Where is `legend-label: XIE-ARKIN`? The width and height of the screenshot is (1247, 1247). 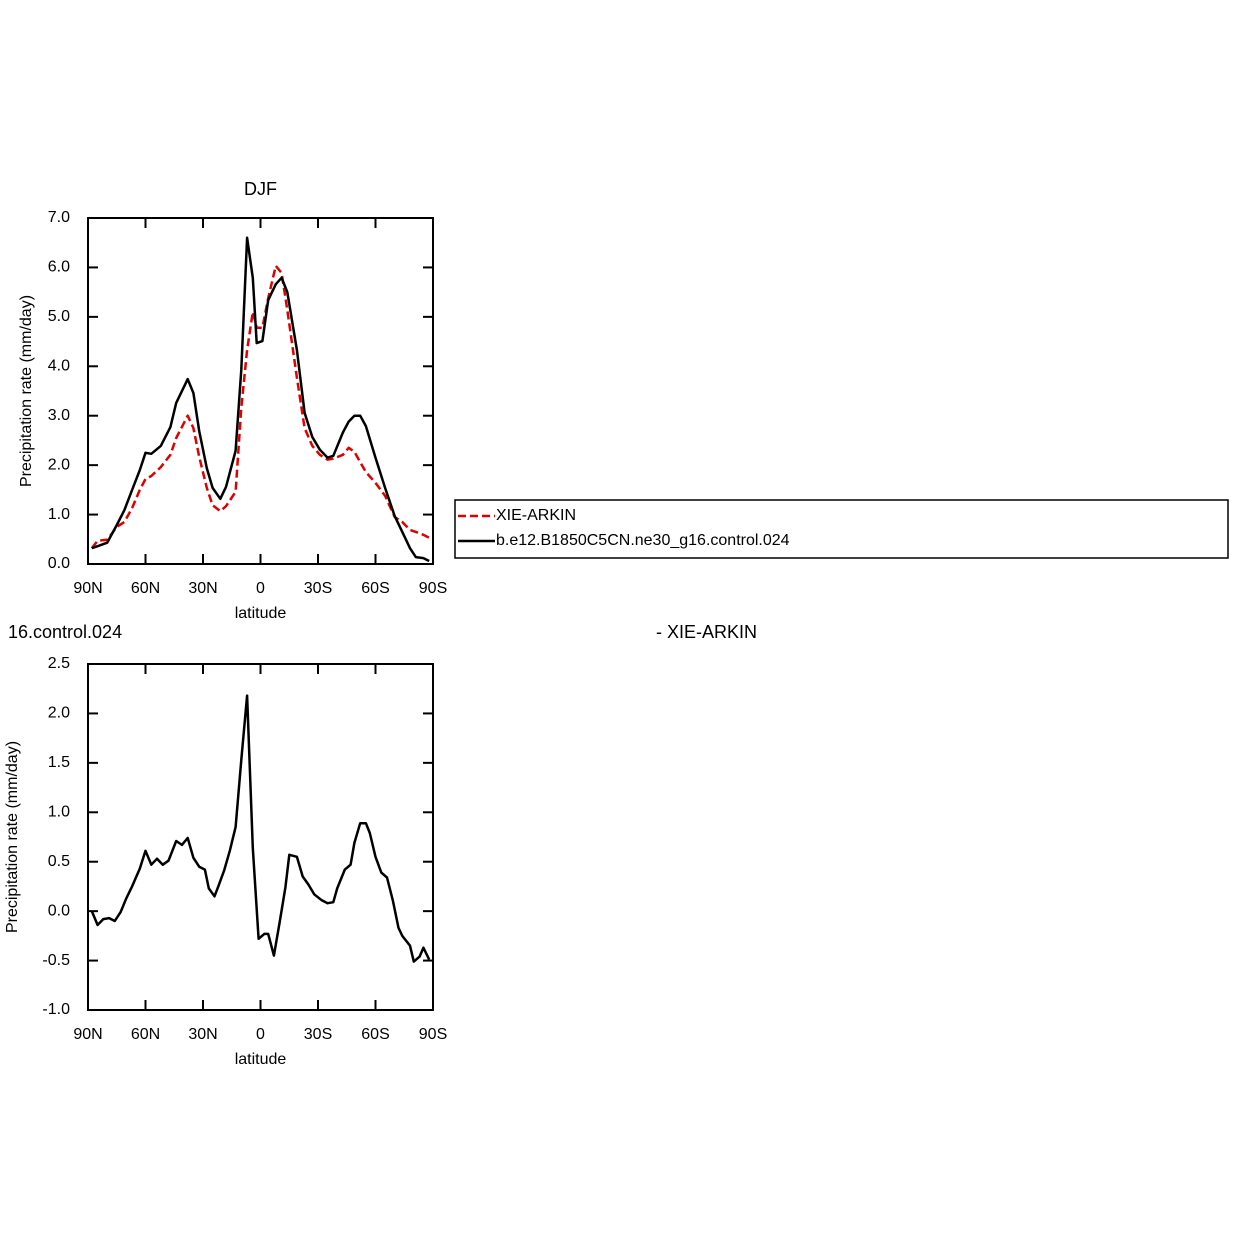 legend-label: XIE-ARKIN is located at coordinates (536, 515).